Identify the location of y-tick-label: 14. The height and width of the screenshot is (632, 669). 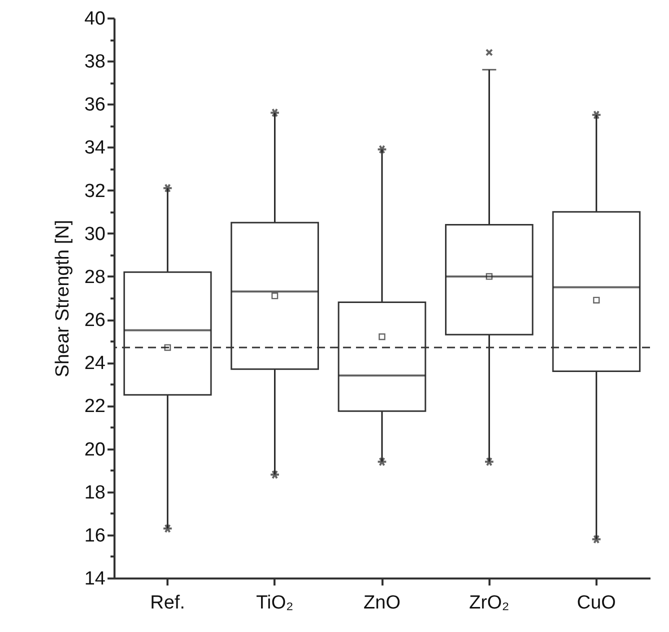
(95, 579).